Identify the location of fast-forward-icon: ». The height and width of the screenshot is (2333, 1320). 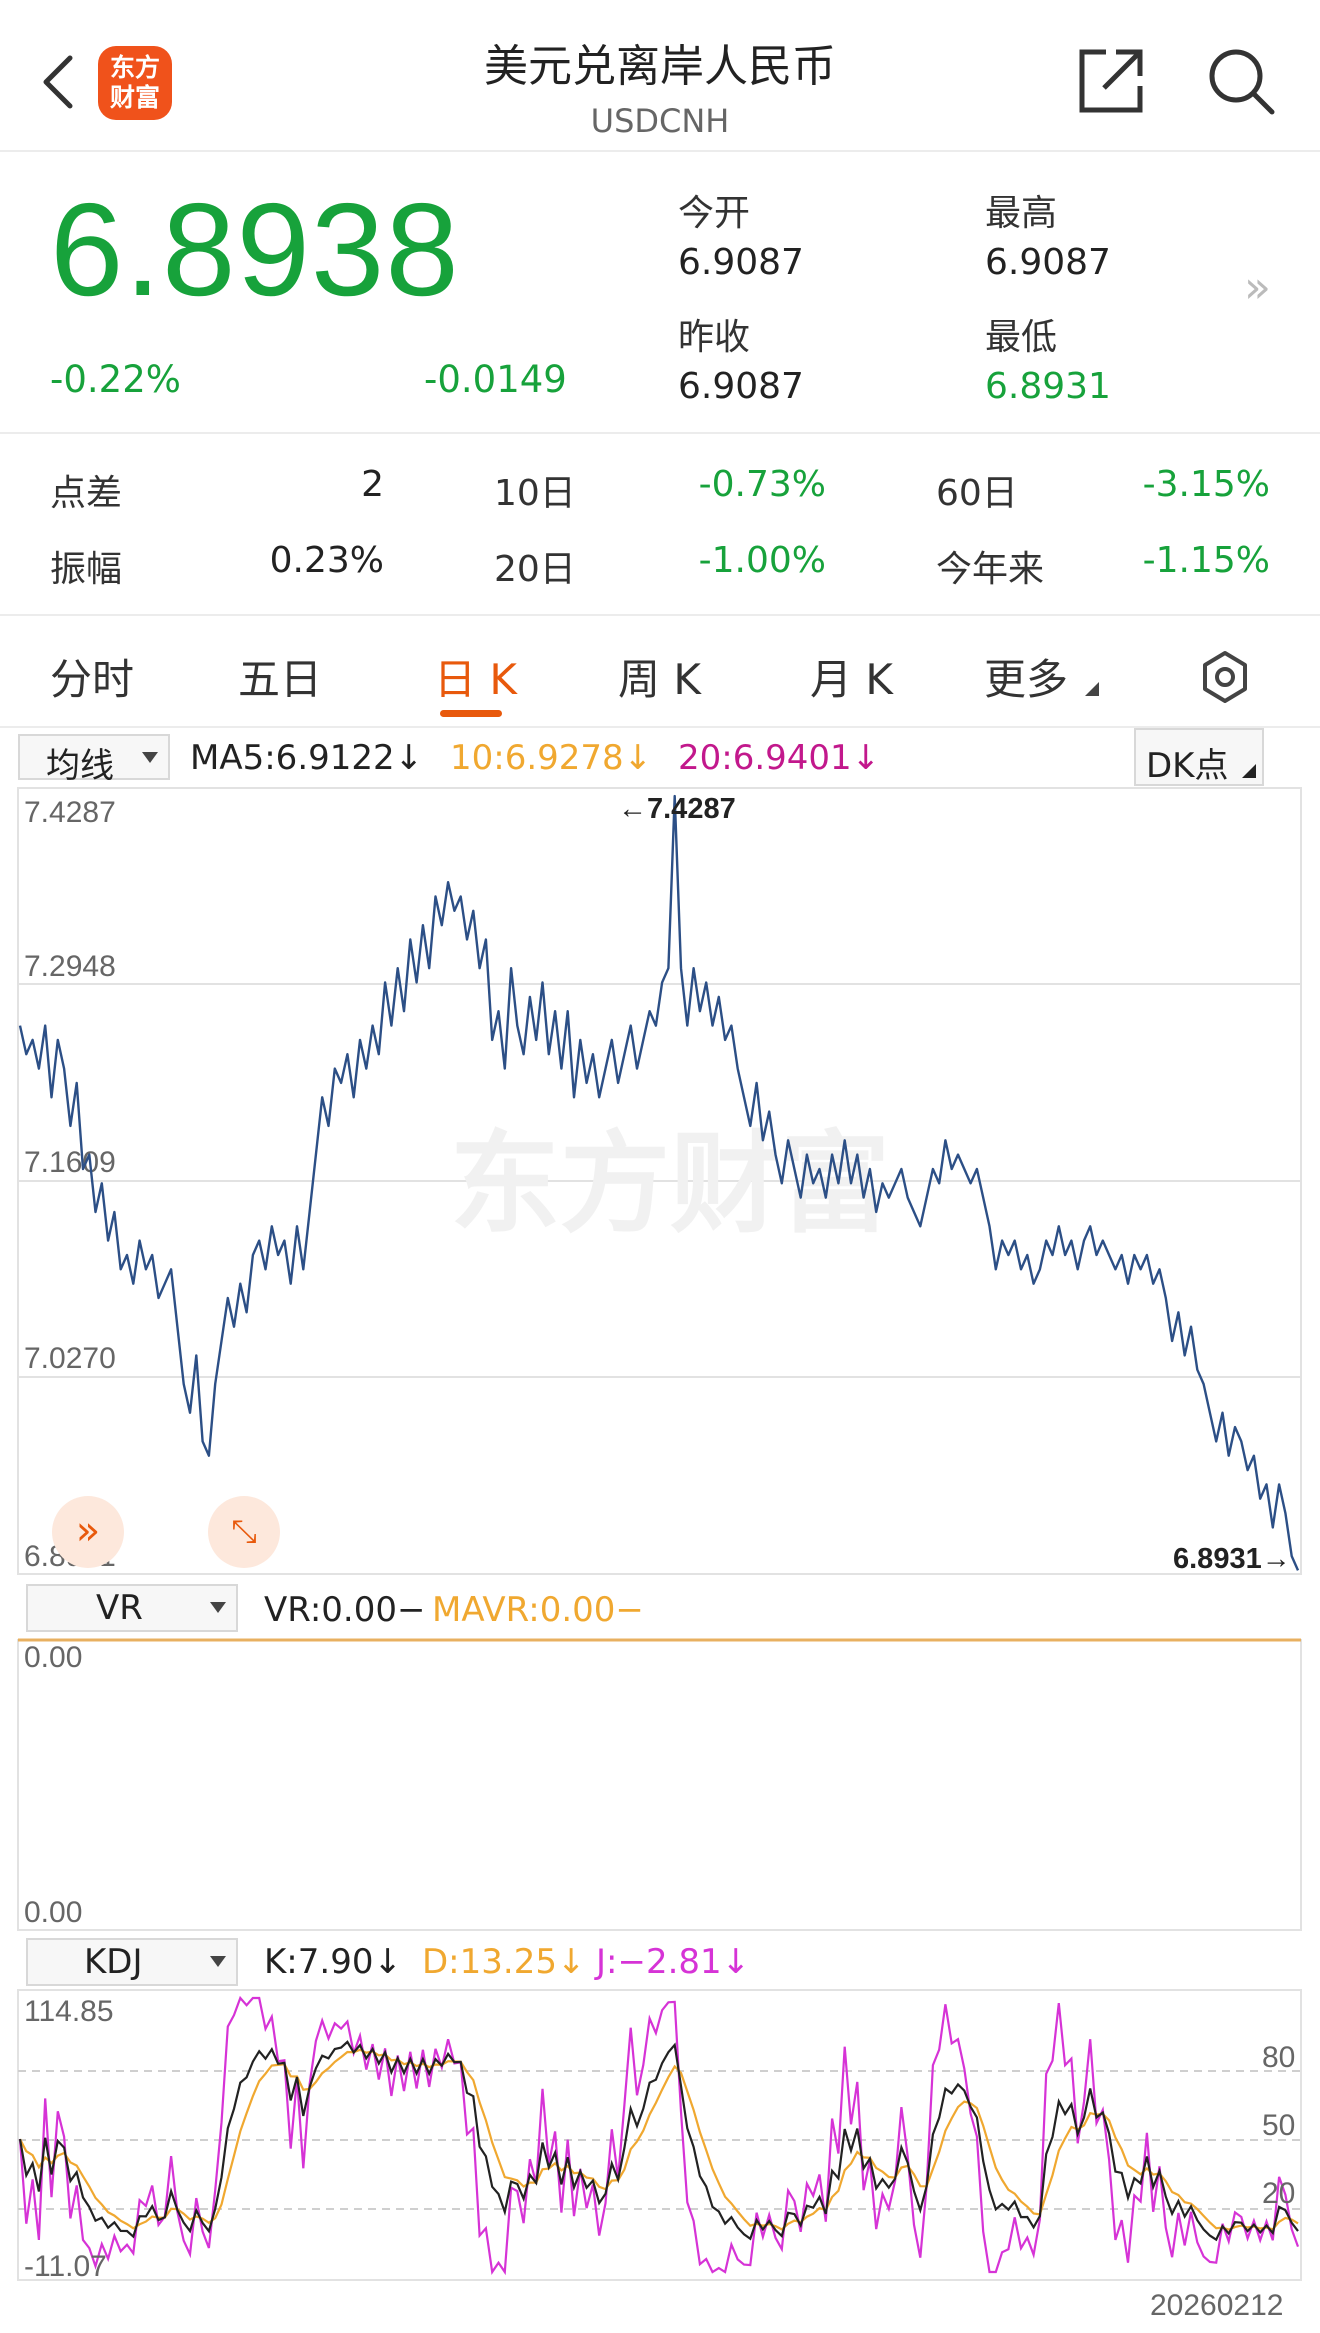
(88, 1532).